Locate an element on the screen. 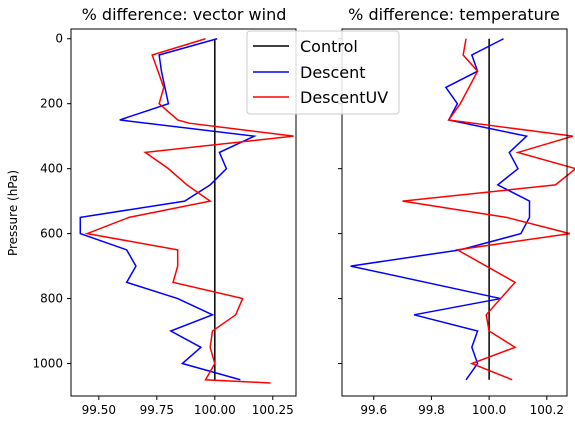 This screenshot has height=425, width=575. x-tick-label-vector-wind: 99.50 is located at coordinates (99, 410).